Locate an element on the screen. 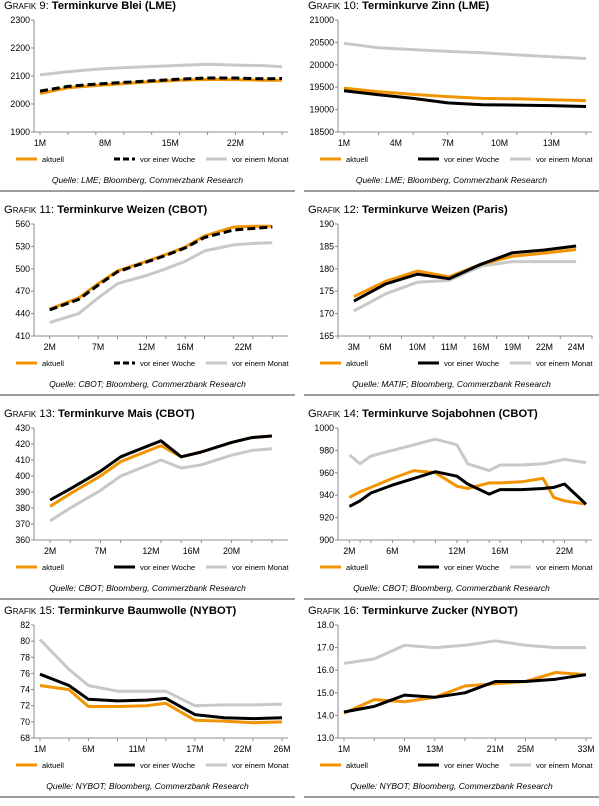 This screenshot has height=806, width=599. y-tick-label: 2300 is located at coordinates (20, 20).